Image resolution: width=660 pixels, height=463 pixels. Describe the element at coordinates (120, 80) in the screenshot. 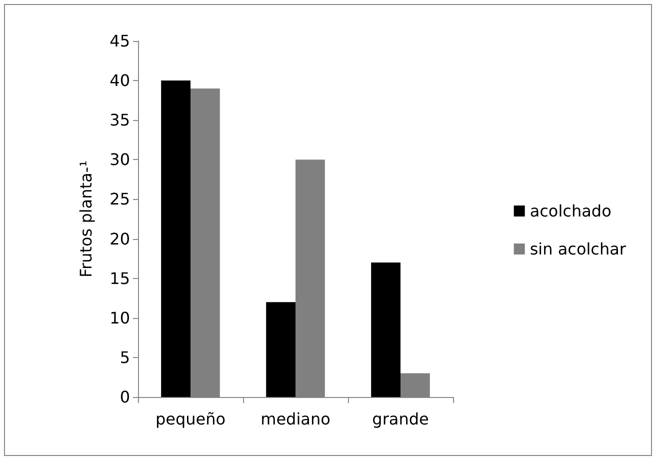

I see `y-tick-label: 40` at that location.